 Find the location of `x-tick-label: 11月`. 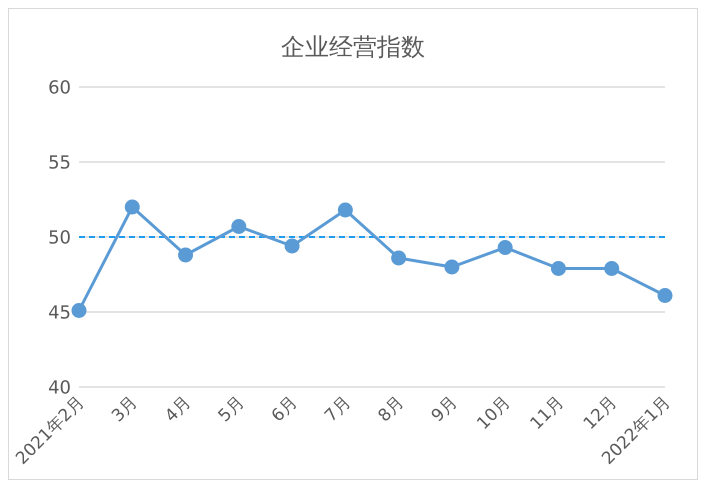

x-tick-label: 11月 is located at coordinates (547, 413).